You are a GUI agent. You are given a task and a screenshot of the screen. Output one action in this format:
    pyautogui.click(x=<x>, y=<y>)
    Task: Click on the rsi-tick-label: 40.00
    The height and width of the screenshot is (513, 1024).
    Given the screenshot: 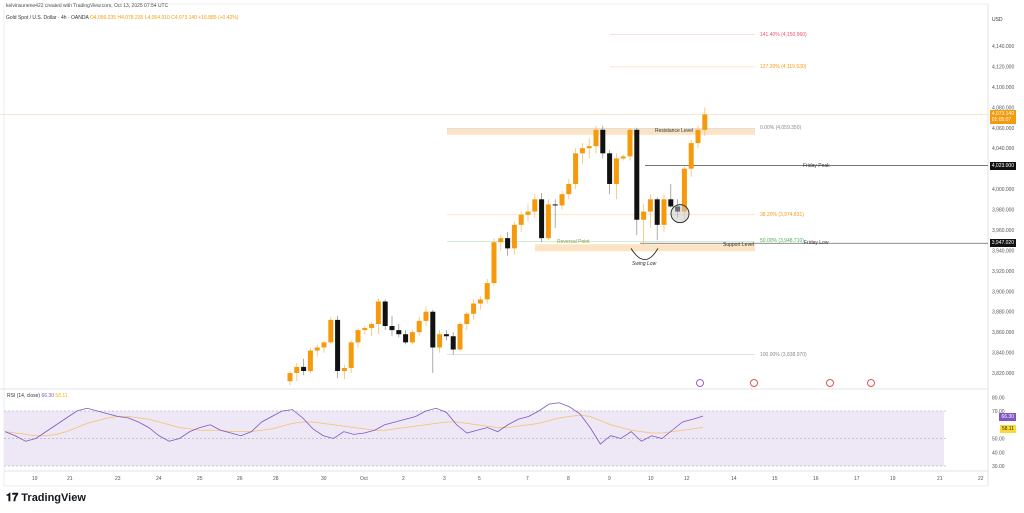 What is the action you would take?
    pyautogui.click(x=998, y=453)
    